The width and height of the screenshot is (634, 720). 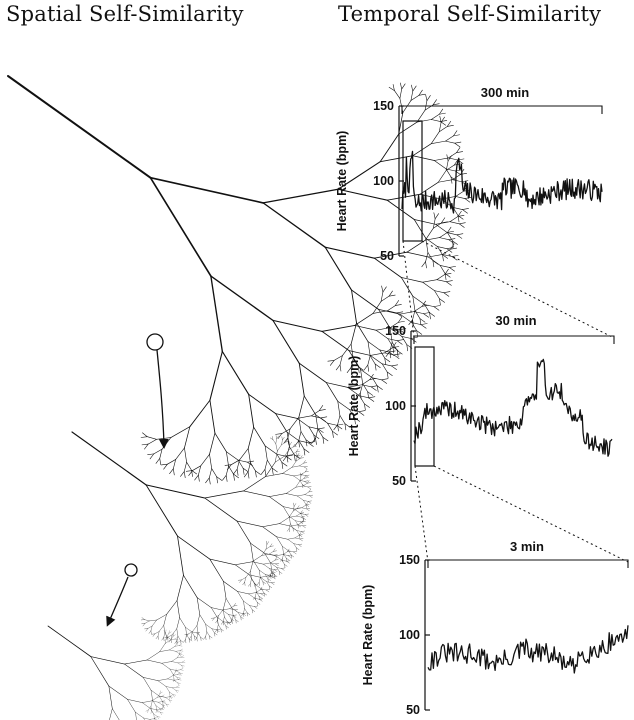 What do you see at coordinates (395, 406) in the screenshot?
I see `y-tick-label: 100` at bounding box center [395, 406].